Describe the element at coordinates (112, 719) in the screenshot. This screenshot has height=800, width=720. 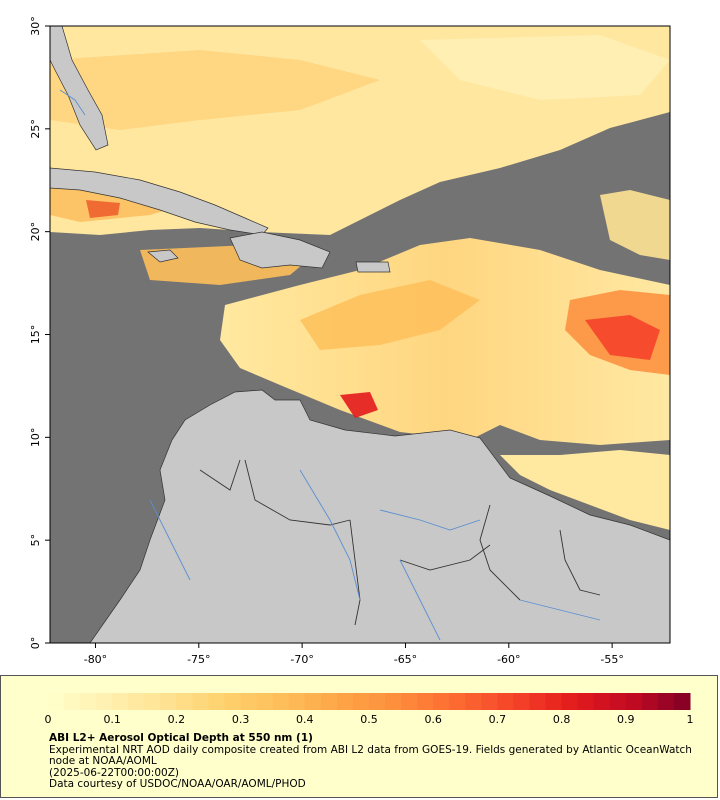
I see `colorbar-tick-label: 0.1` at that location.